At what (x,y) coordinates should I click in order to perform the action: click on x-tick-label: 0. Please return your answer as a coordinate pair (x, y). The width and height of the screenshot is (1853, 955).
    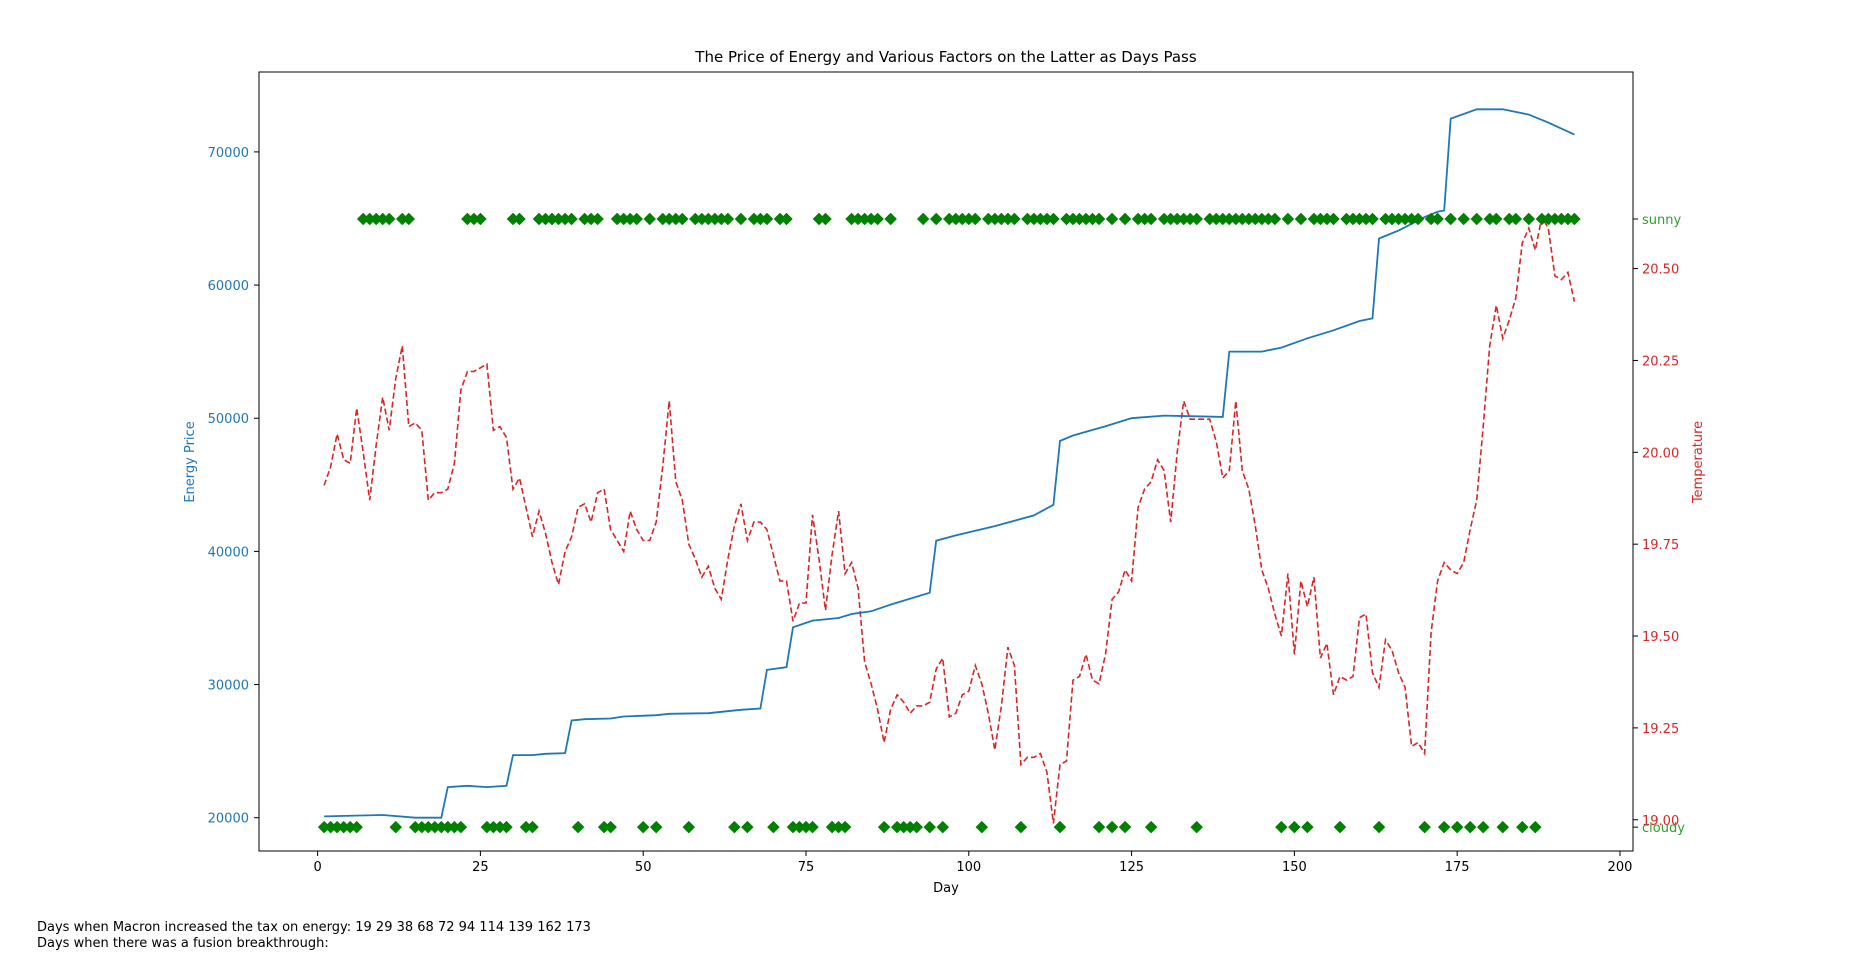
    Looking at the image, I should click on (317, 867).